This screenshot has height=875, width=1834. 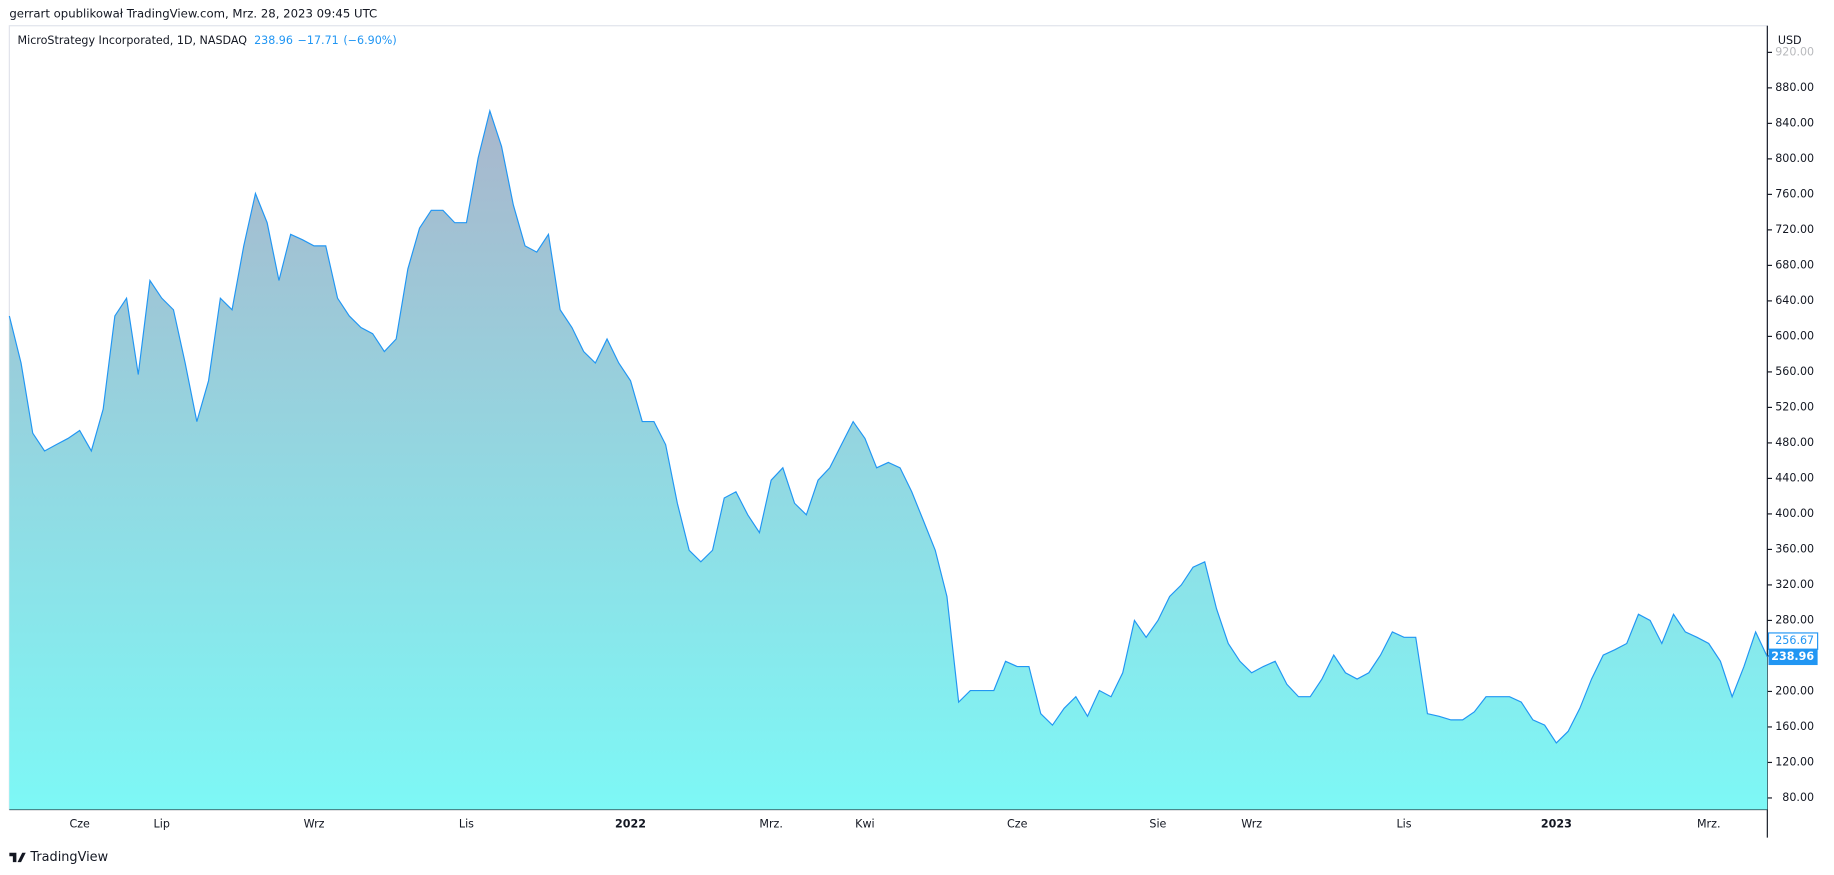 What do you see at coordinates (1556, 824) in the screenshot?
I see `x-tick-label: 2023` at bounding box center [1556, 824].